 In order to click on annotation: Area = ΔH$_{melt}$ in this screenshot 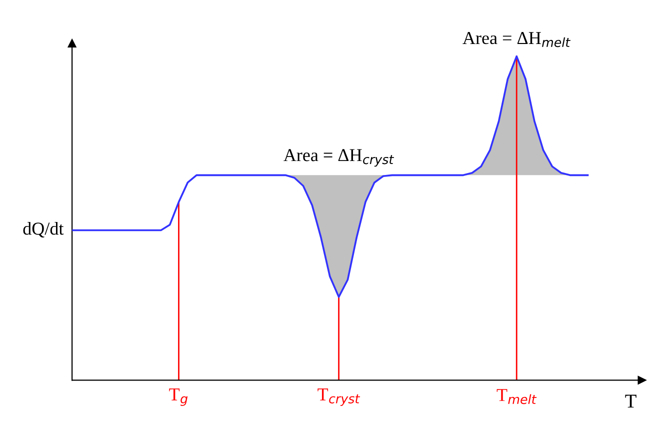, I will do `click(516, 40)`.